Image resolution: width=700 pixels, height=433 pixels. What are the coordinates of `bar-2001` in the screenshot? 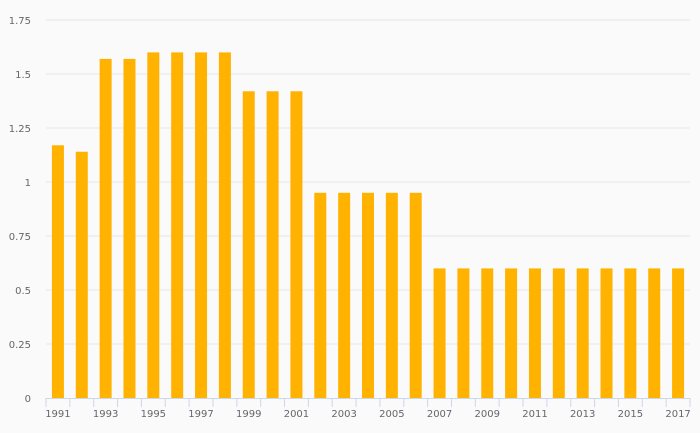 It's located at (296, 244).